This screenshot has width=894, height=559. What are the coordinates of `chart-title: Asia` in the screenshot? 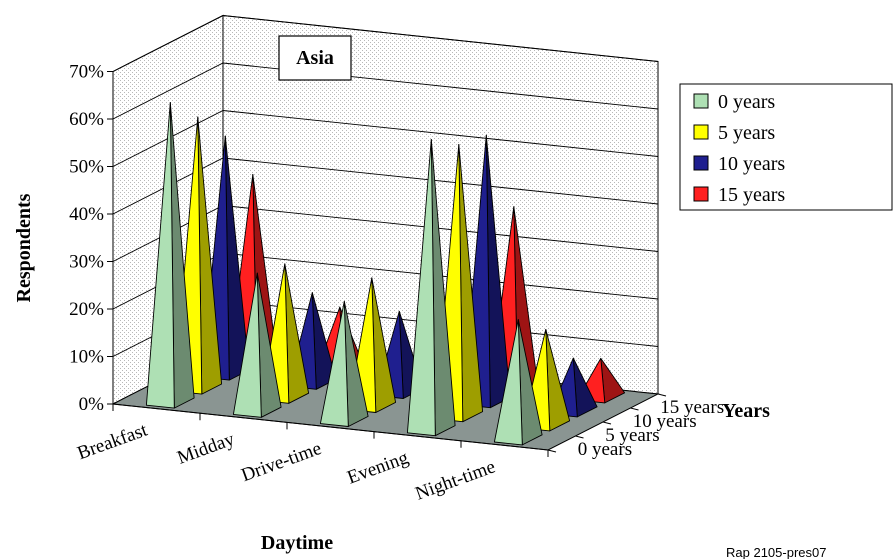 It's located at (315, 58).